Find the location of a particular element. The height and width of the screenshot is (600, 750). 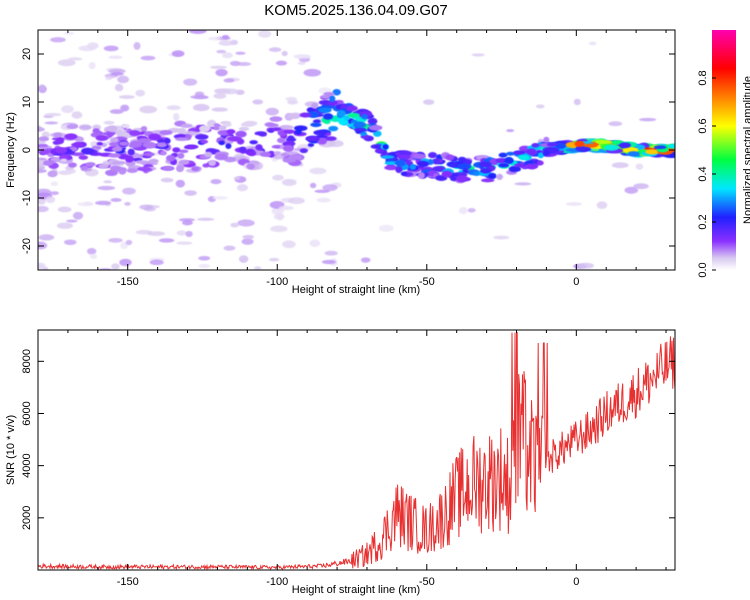

spectrogram-xtick-label: -50 is located at coordinates (427, 282).